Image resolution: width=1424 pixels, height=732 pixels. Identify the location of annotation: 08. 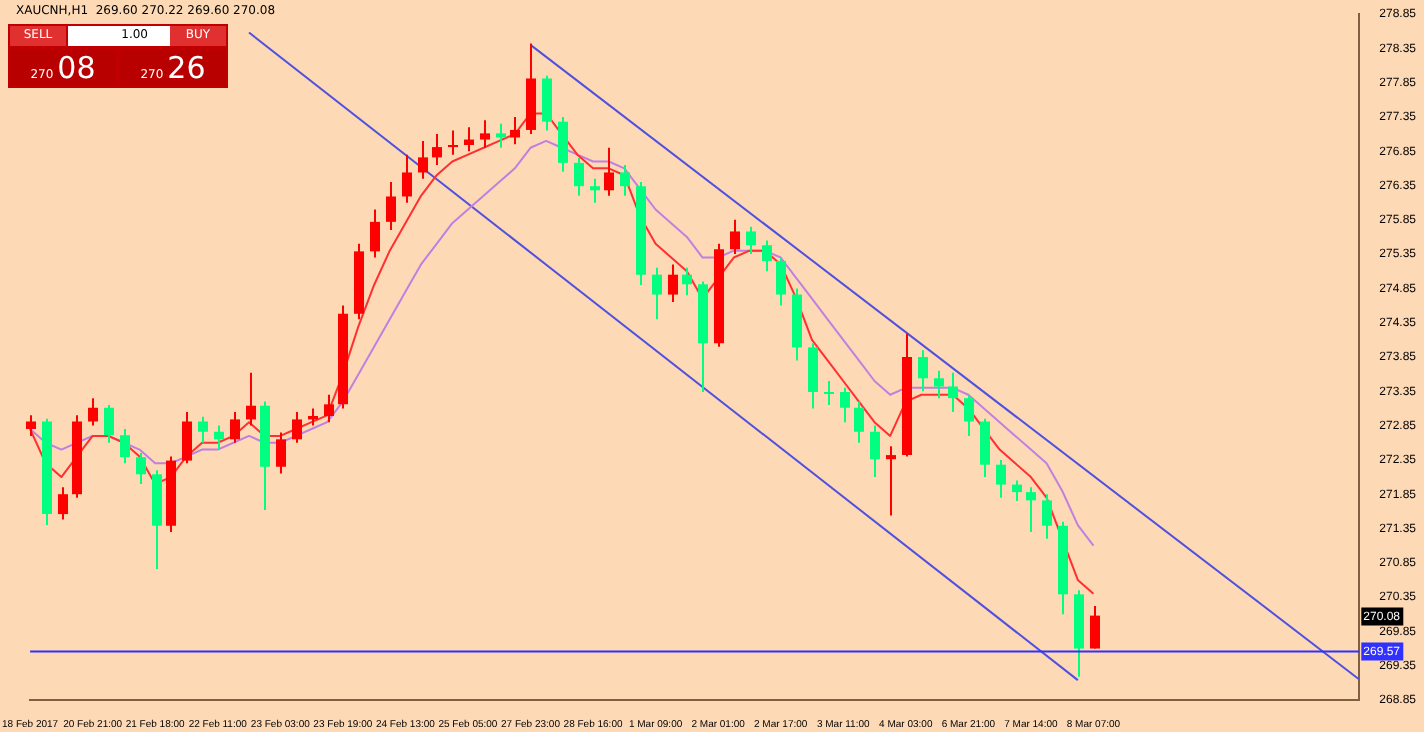
(76, 68).